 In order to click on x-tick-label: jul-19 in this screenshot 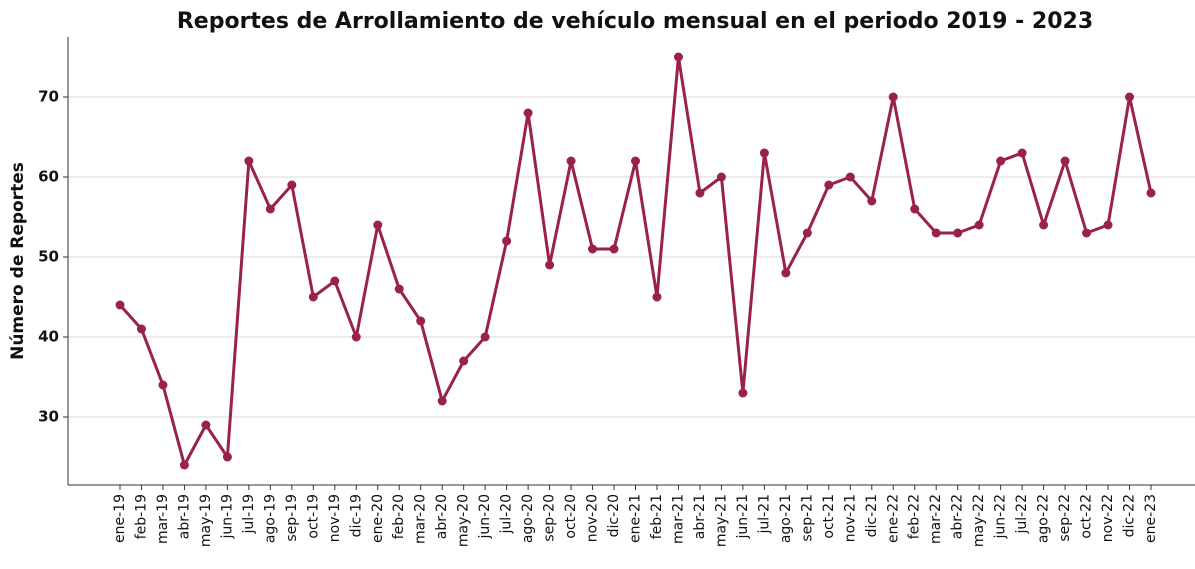, I will do `click(249, 514)`.